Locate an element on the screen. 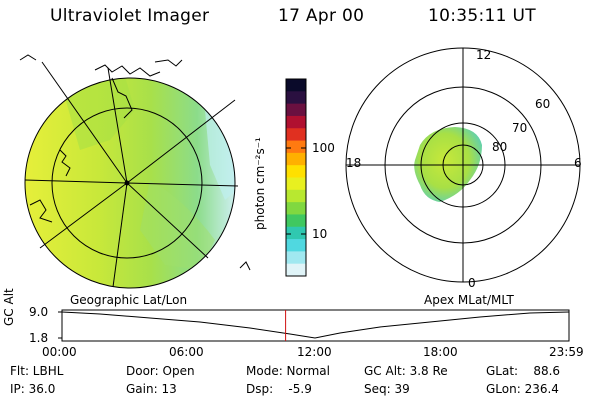  colorbar is located at coordinates (296, 177).